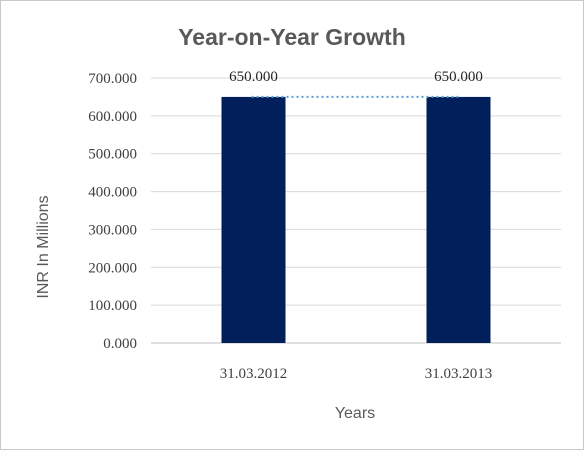  Describe the element at coordinates (112, 193) in the screenshot. I see `y-tick-label: 400.000` at that location.